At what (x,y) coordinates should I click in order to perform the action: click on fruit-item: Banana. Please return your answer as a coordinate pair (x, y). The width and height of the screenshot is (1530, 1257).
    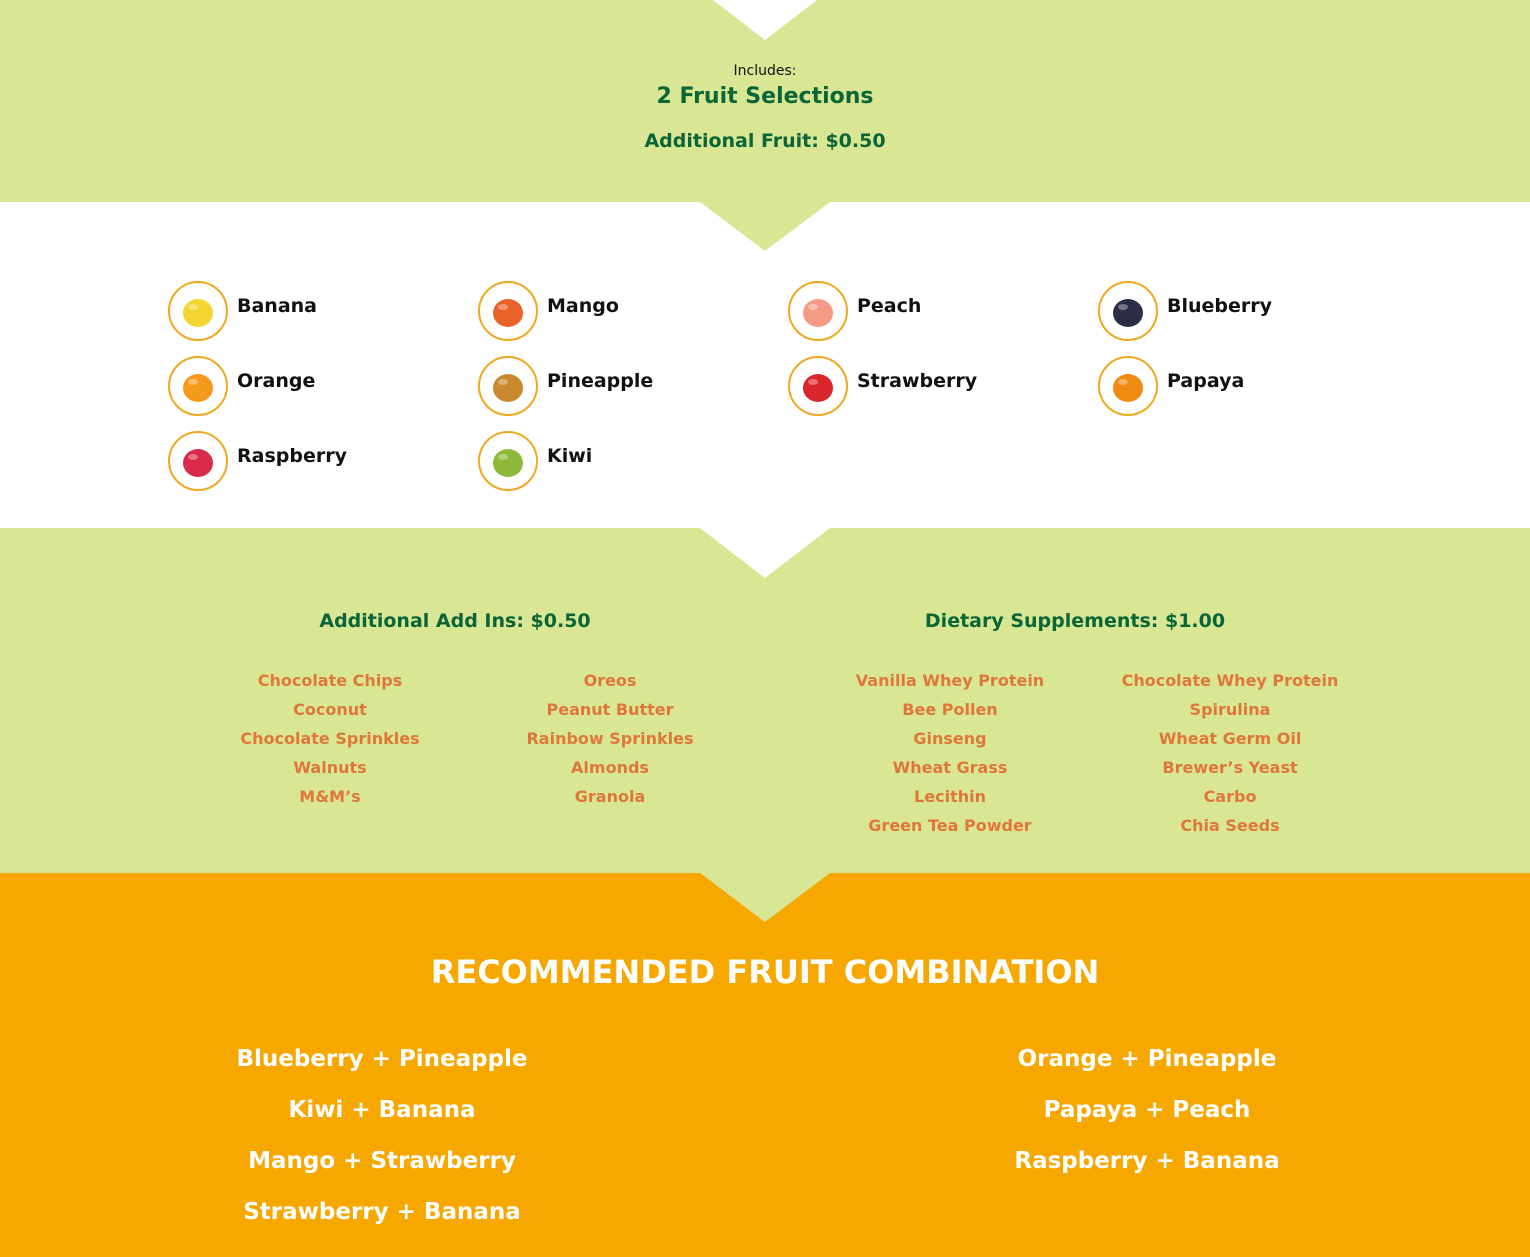
    Looking at the image, I should click on (242, 311).